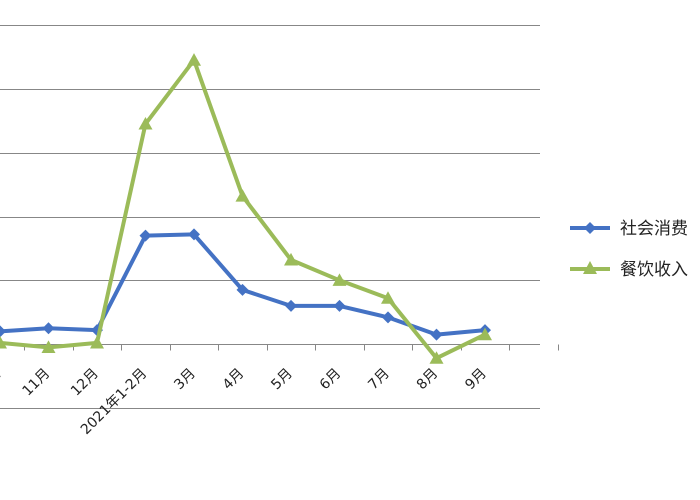 This screenshot has height=500, width=700. I want to click on x-tick-label: 4月, so click(234, 380).